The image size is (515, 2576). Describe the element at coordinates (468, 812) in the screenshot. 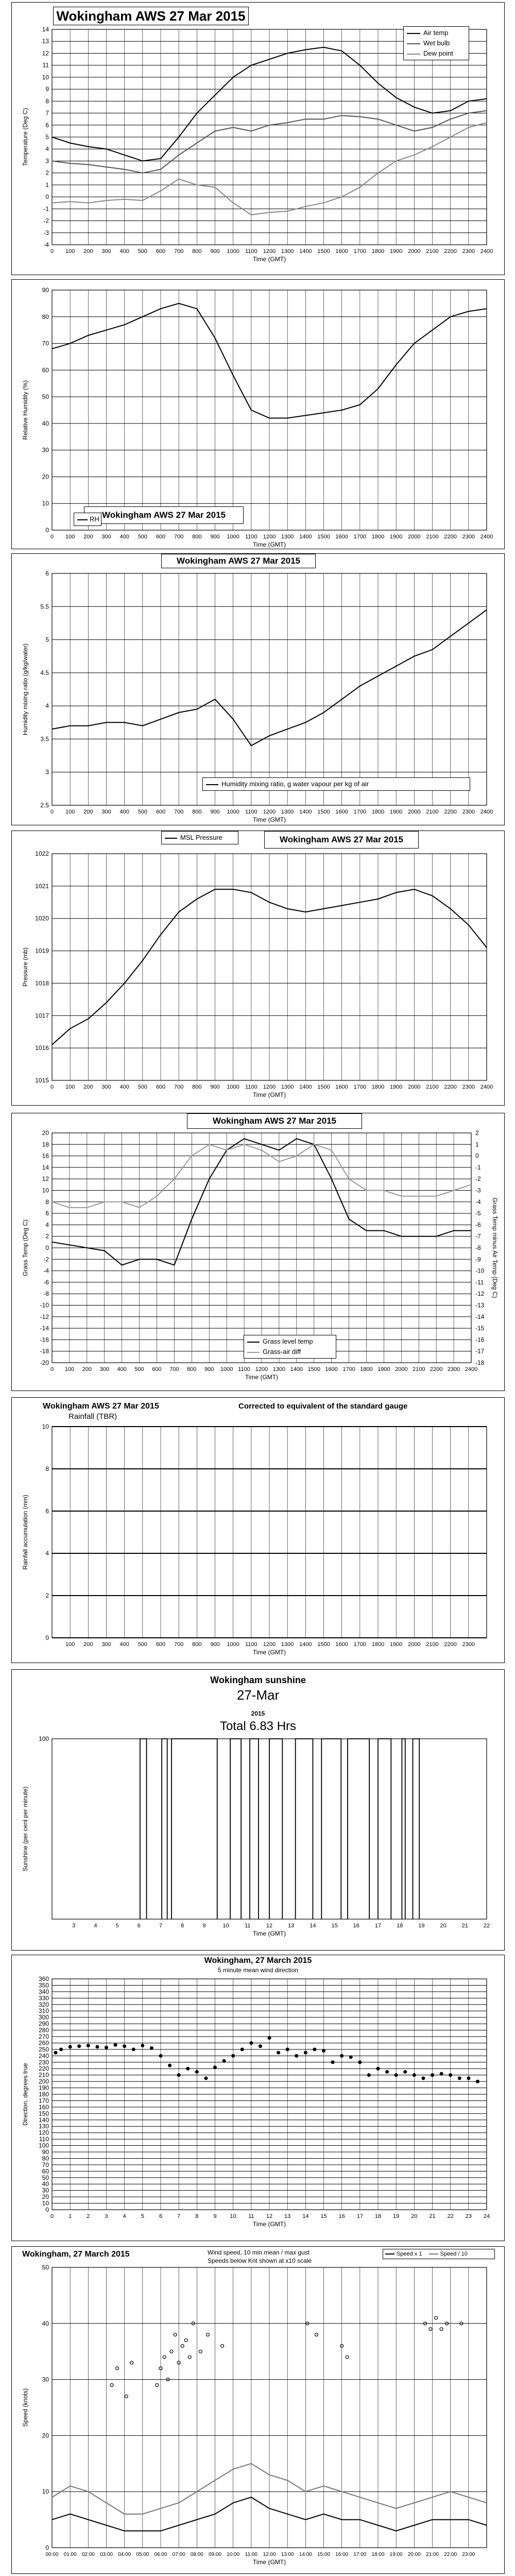

I see `x-tick-label: 2300` at that location.